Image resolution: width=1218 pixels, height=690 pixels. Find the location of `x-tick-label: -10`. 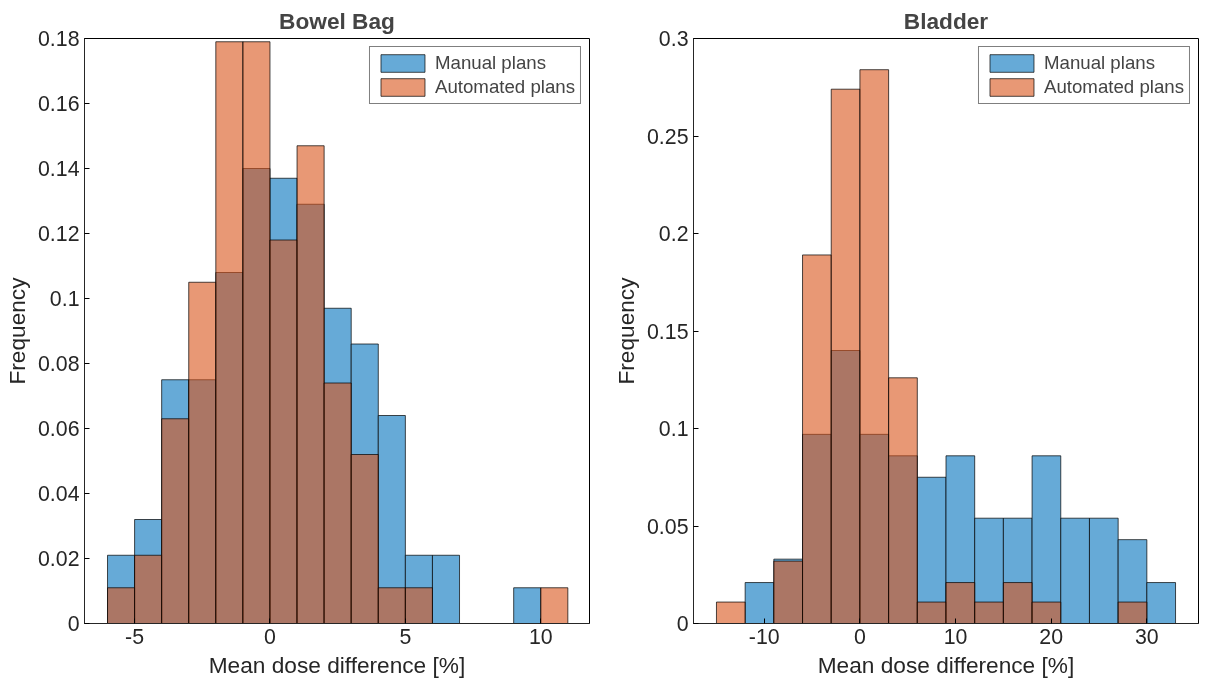

x-tick-label: -10 is located at coordinates (764, 636).